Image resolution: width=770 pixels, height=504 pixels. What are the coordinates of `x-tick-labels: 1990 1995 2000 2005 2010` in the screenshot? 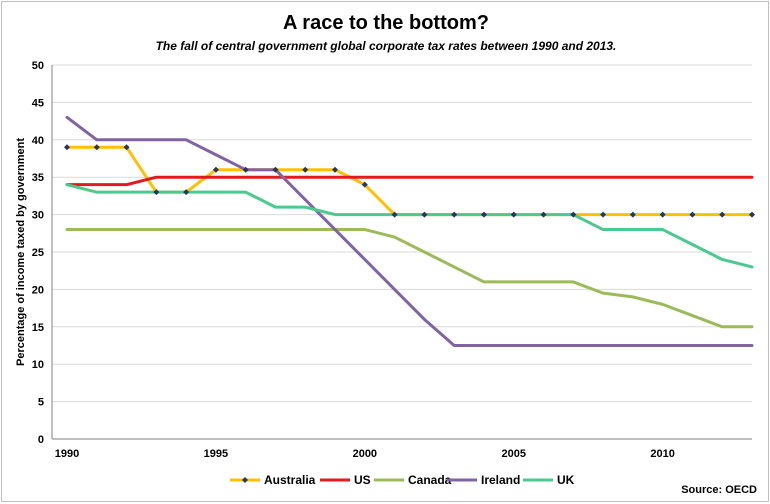 It's located at (365, 454).